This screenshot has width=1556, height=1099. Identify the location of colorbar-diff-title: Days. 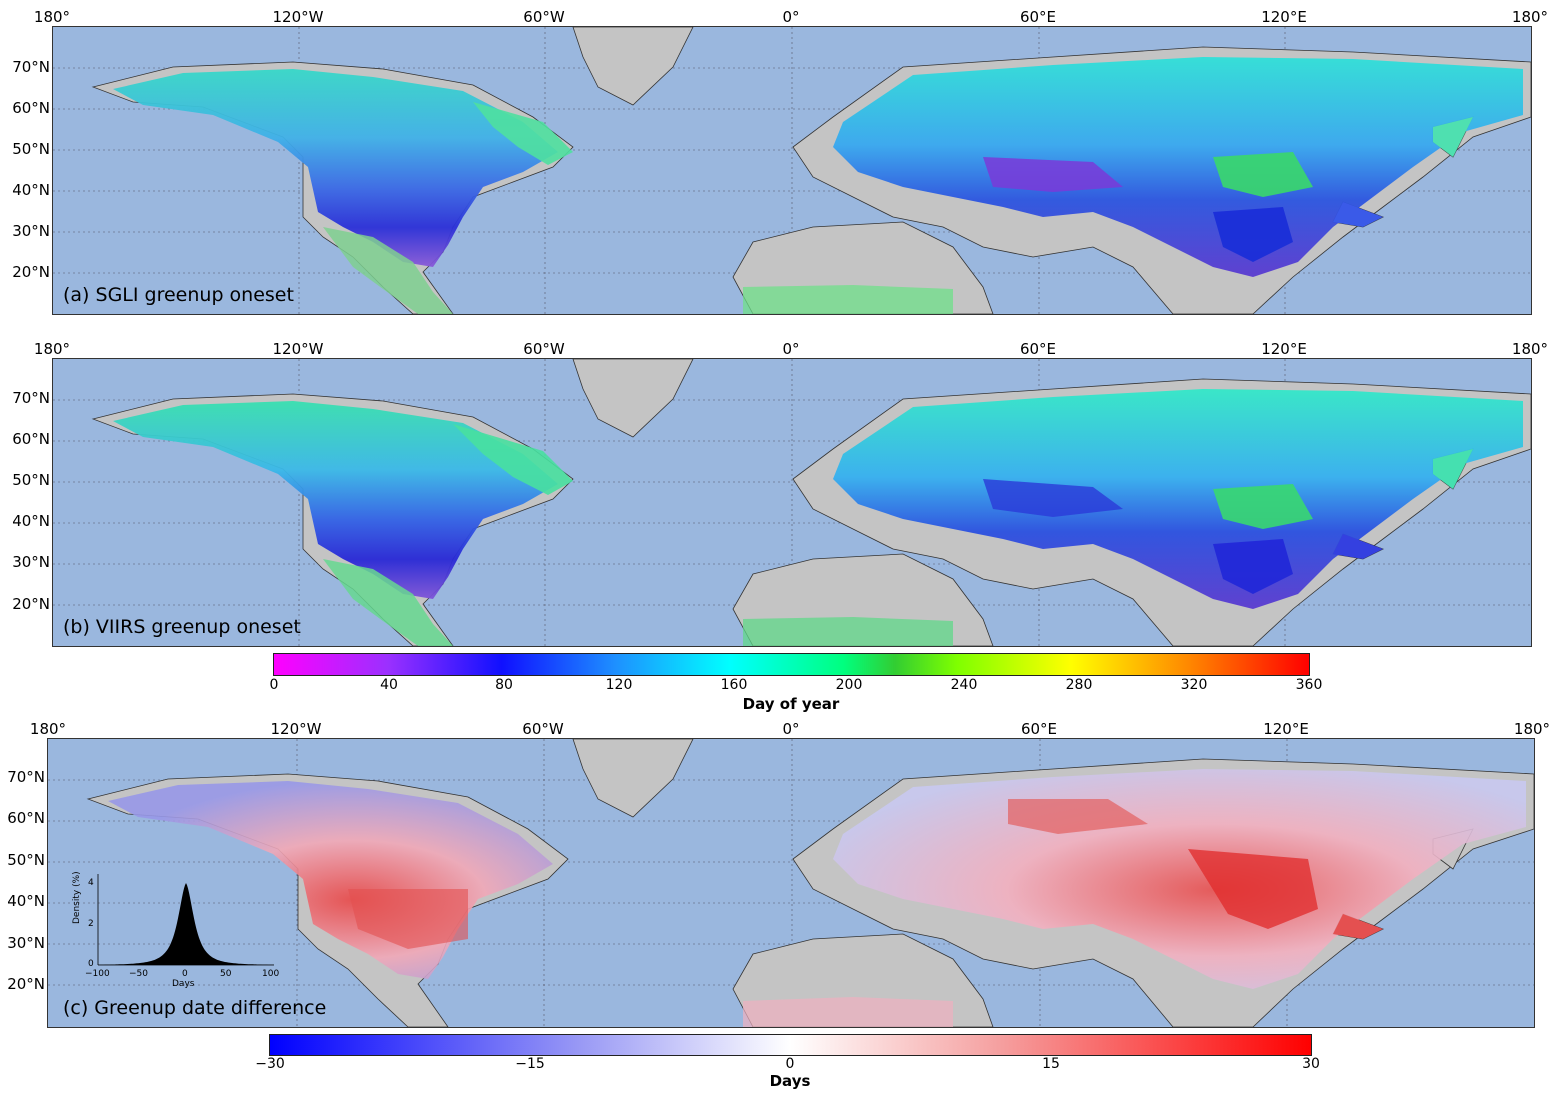
(790, 1081).